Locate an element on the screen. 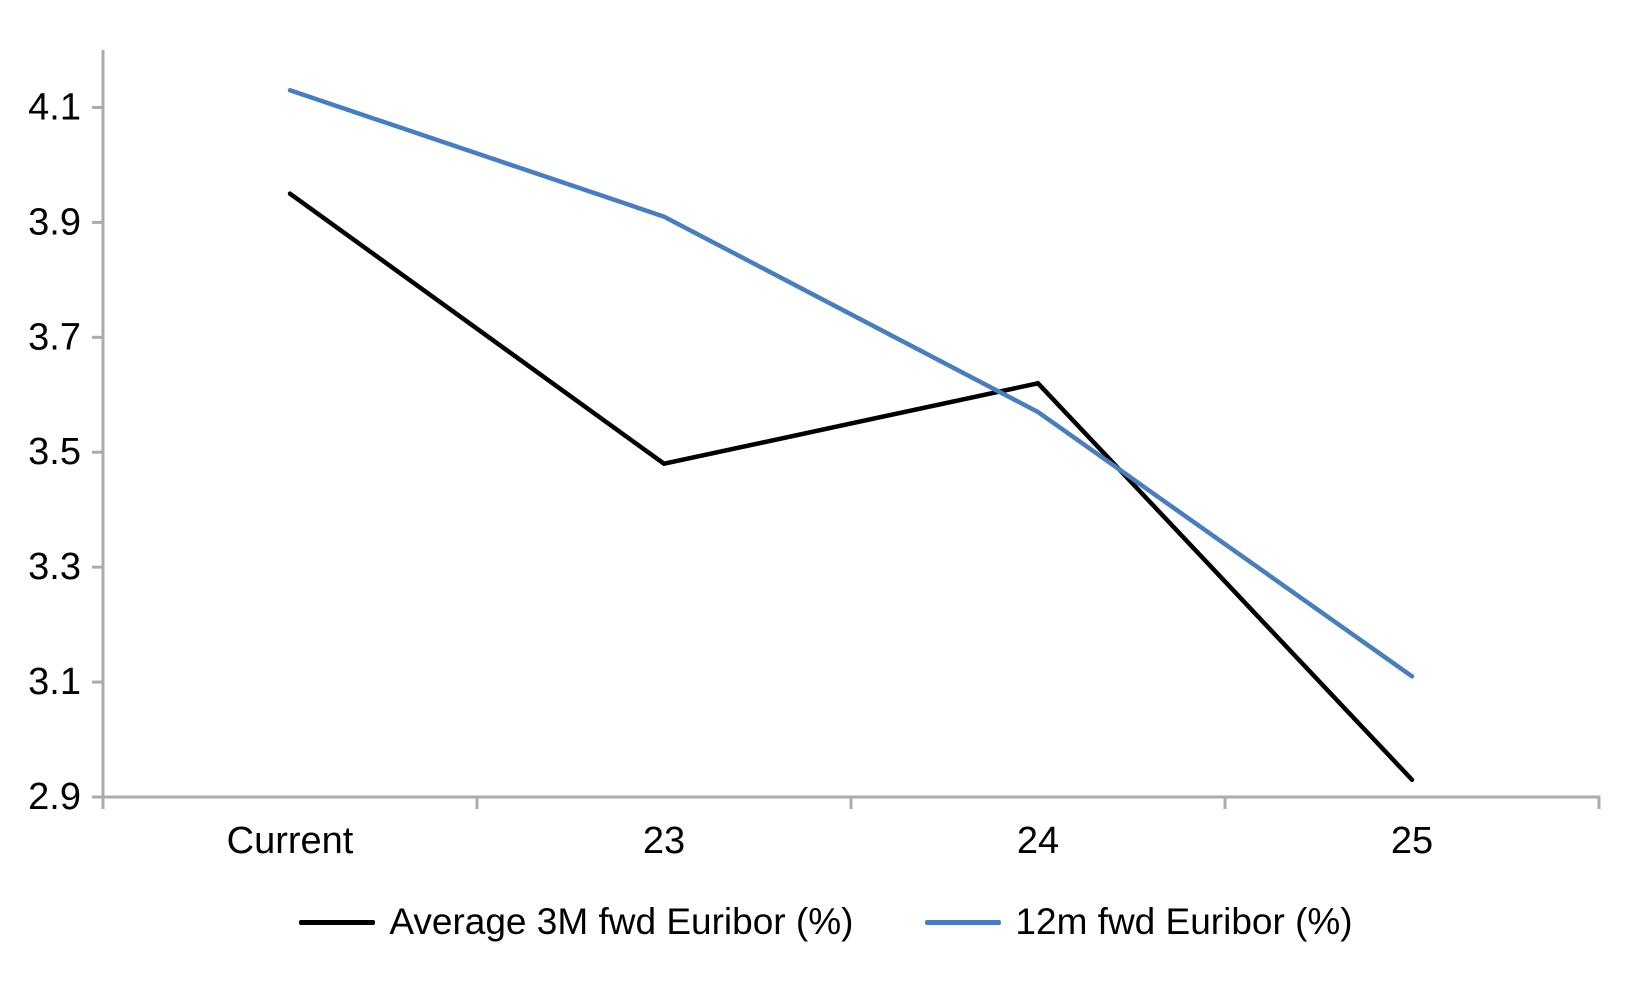 This screenshot has height=990, width=1652. y-axis-tick-label: 3.1 is located at coordinates (54, 682).